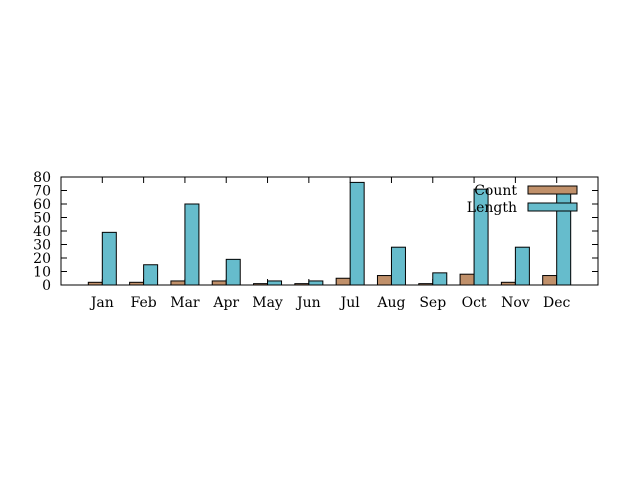  What do you see at coordinates (350, 303) in the screenshot?
I see `x-tick-label: Jul` at bounding box center [350, 303].